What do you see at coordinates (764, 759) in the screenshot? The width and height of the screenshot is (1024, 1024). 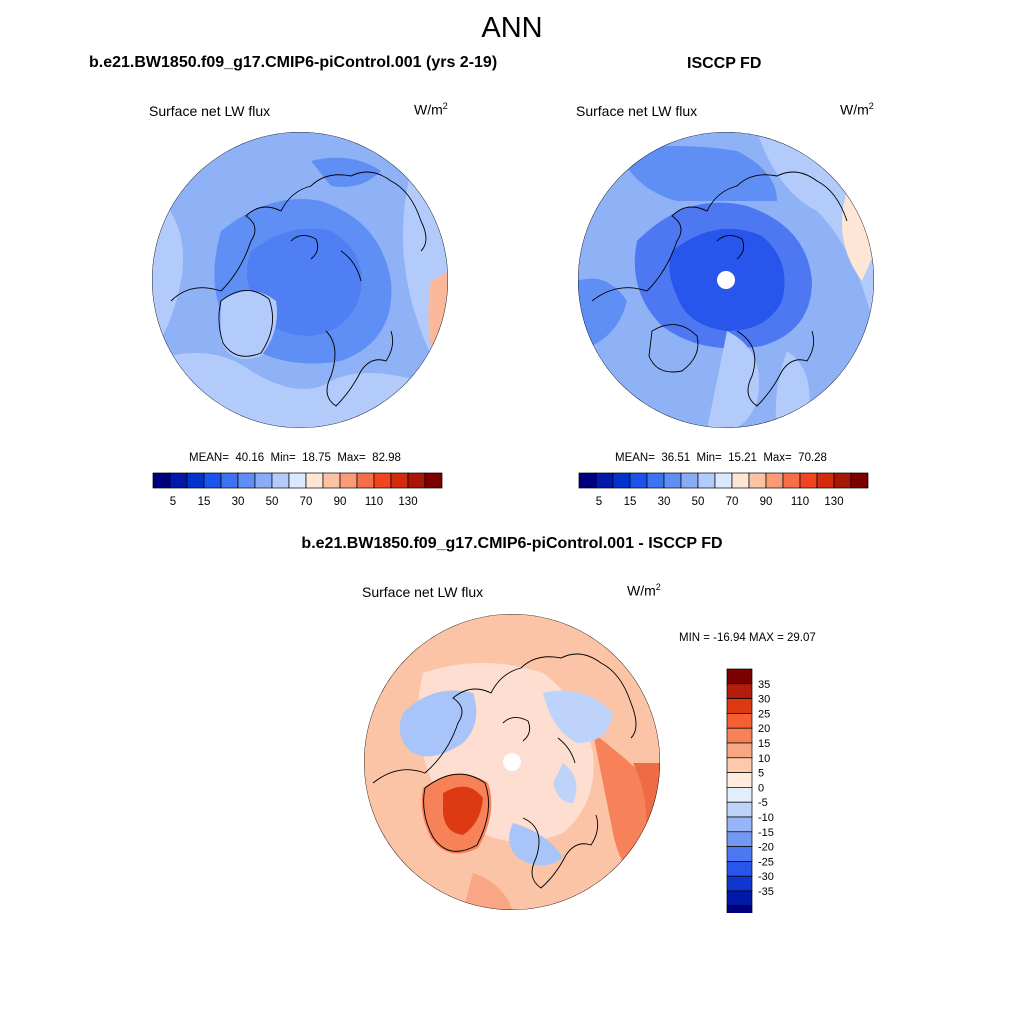 I see `panel-3-colorbar-tick-label: 10` at bounding box center [764, 759].